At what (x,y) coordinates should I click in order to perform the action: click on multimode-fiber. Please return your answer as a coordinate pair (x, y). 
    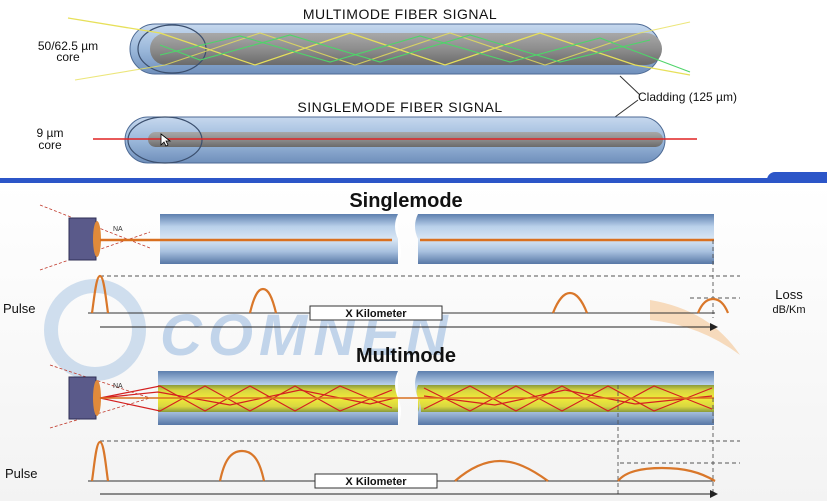
    Looking at the image, I should click on (379, 49).